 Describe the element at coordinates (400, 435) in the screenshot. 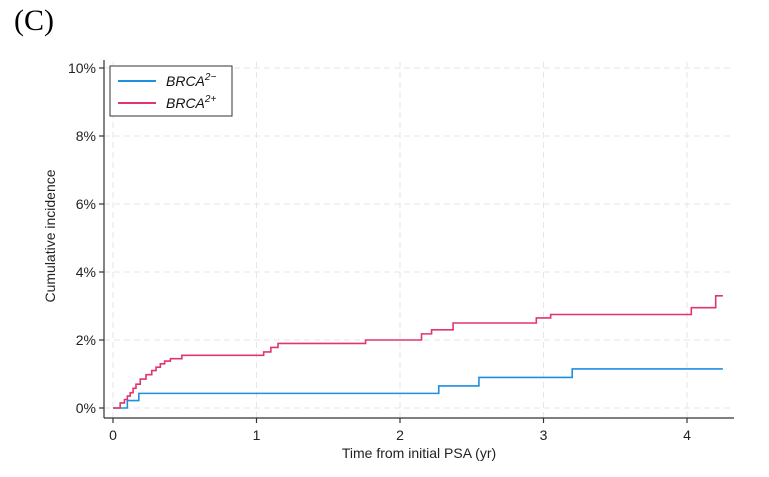

I see `x-tick-label: 2` at that location.